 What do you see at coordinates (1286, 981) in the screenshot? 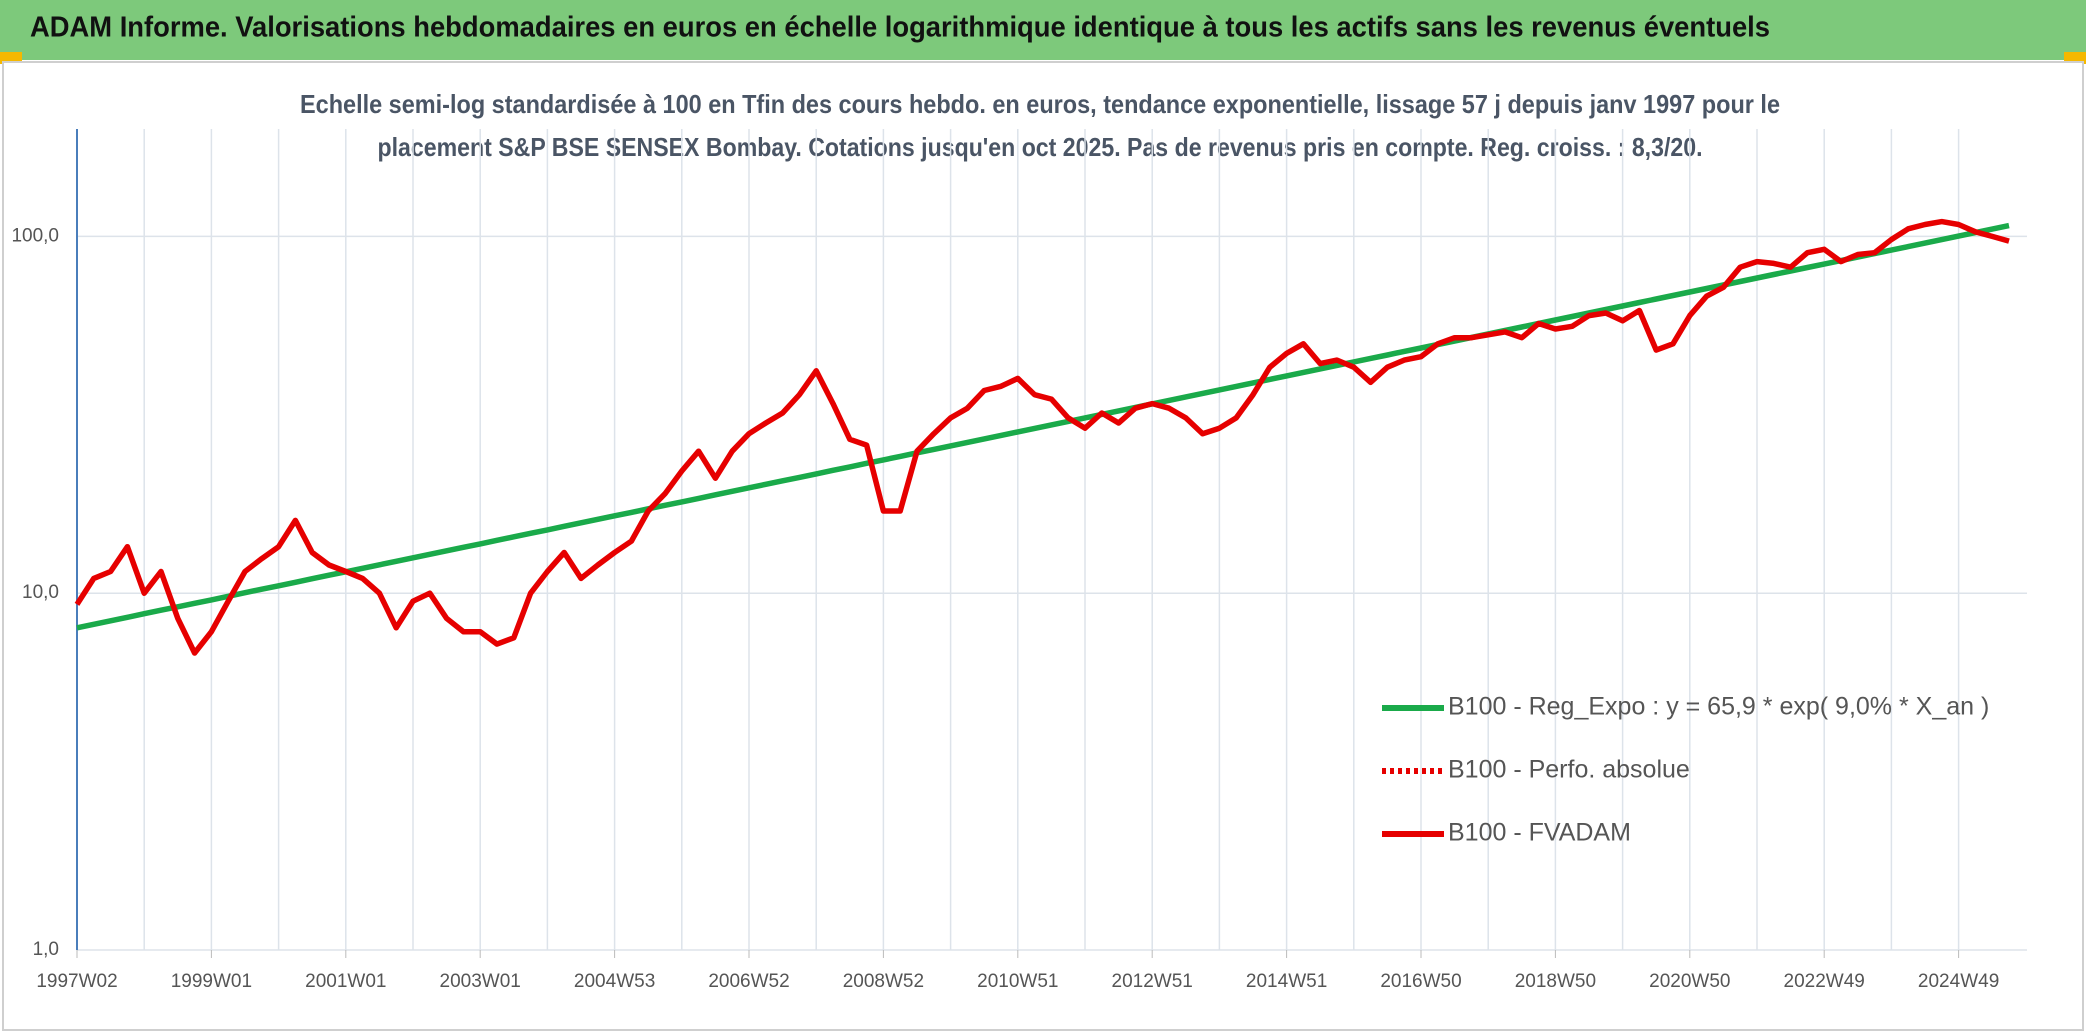
I see `x-tick-label: 2014W51` at bounding box center [1286, 981].